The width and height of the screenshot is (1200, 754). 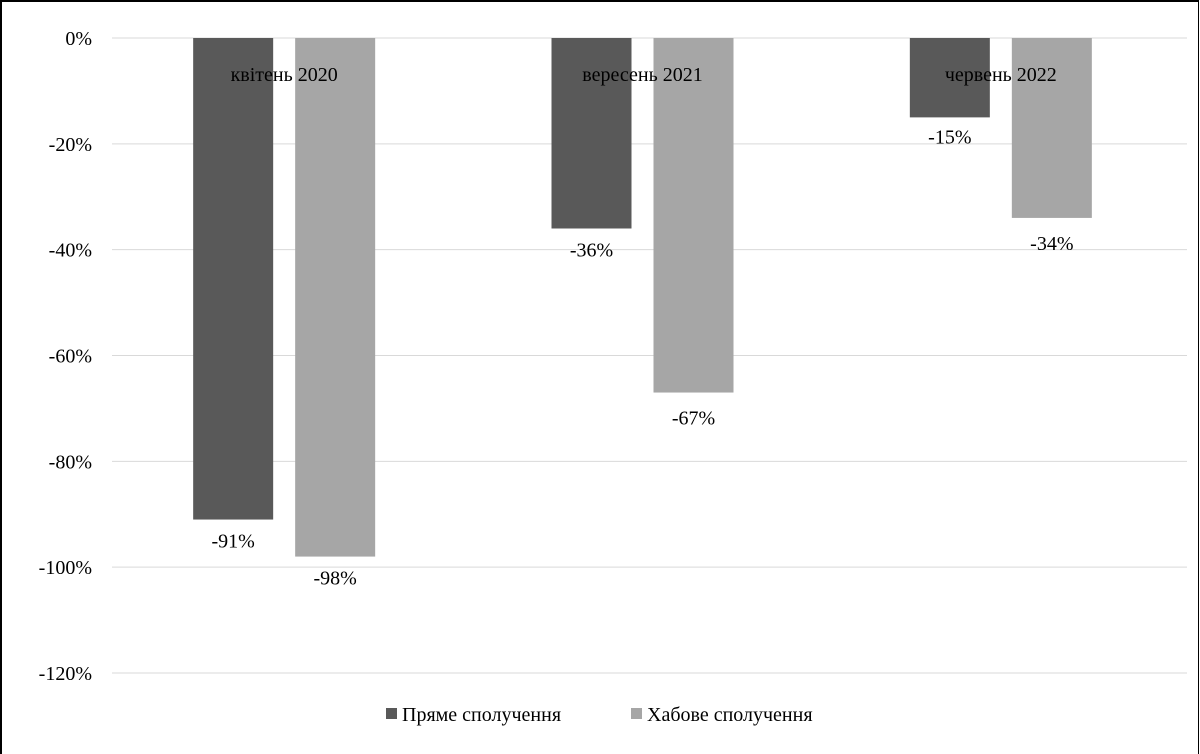 I want to click on y-tick-label: 0%, so click(x=78, y=39).